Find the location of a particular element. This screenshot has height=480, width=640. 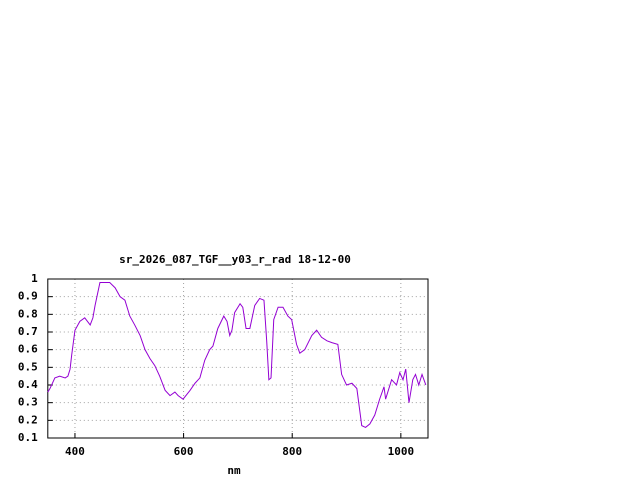

y-tick-label: 0.1 is located at coordinates (28, 437).